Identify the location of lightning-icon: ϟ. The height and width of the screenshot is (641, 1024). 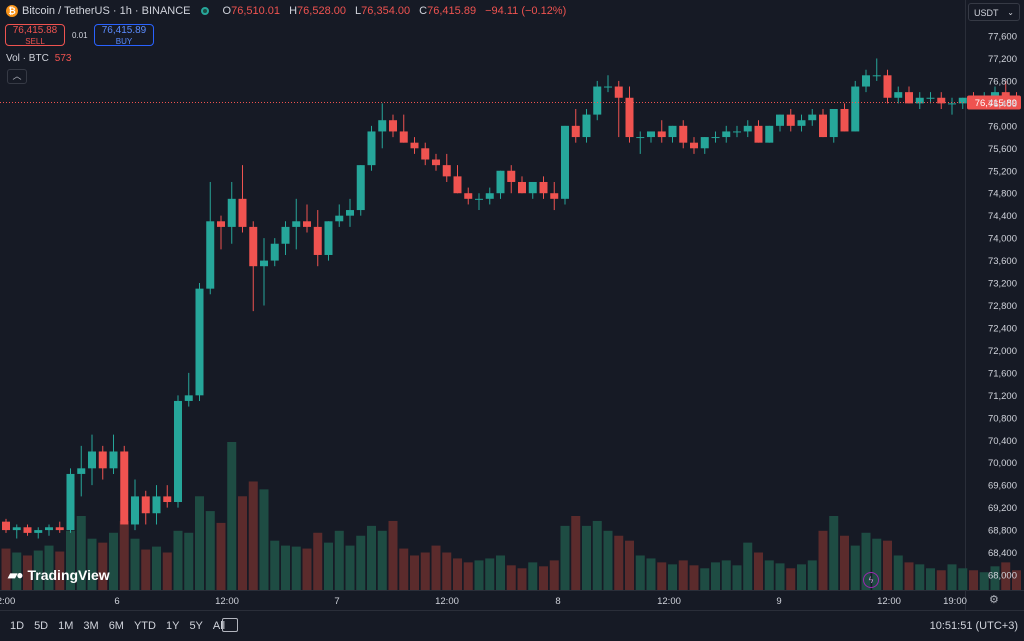
(871, 580).